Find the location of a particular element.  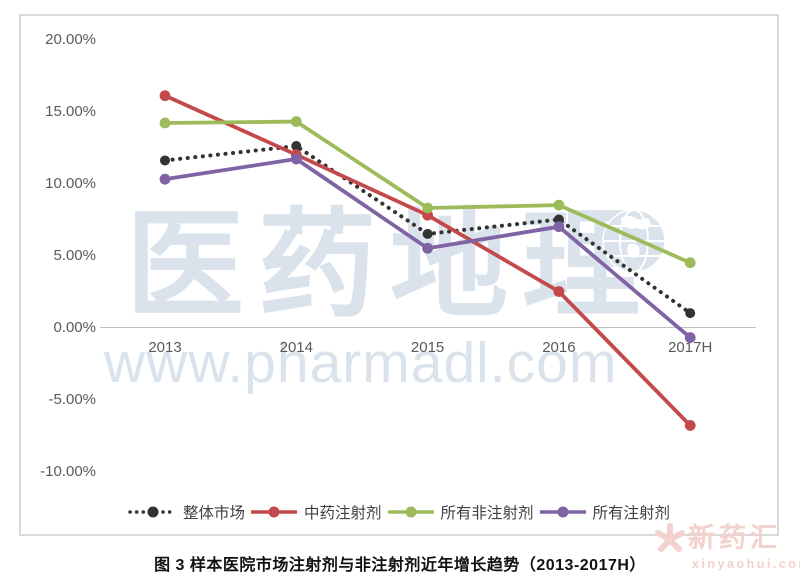

legend-item: 中药注射剂 is located at coordinates (315, 512).